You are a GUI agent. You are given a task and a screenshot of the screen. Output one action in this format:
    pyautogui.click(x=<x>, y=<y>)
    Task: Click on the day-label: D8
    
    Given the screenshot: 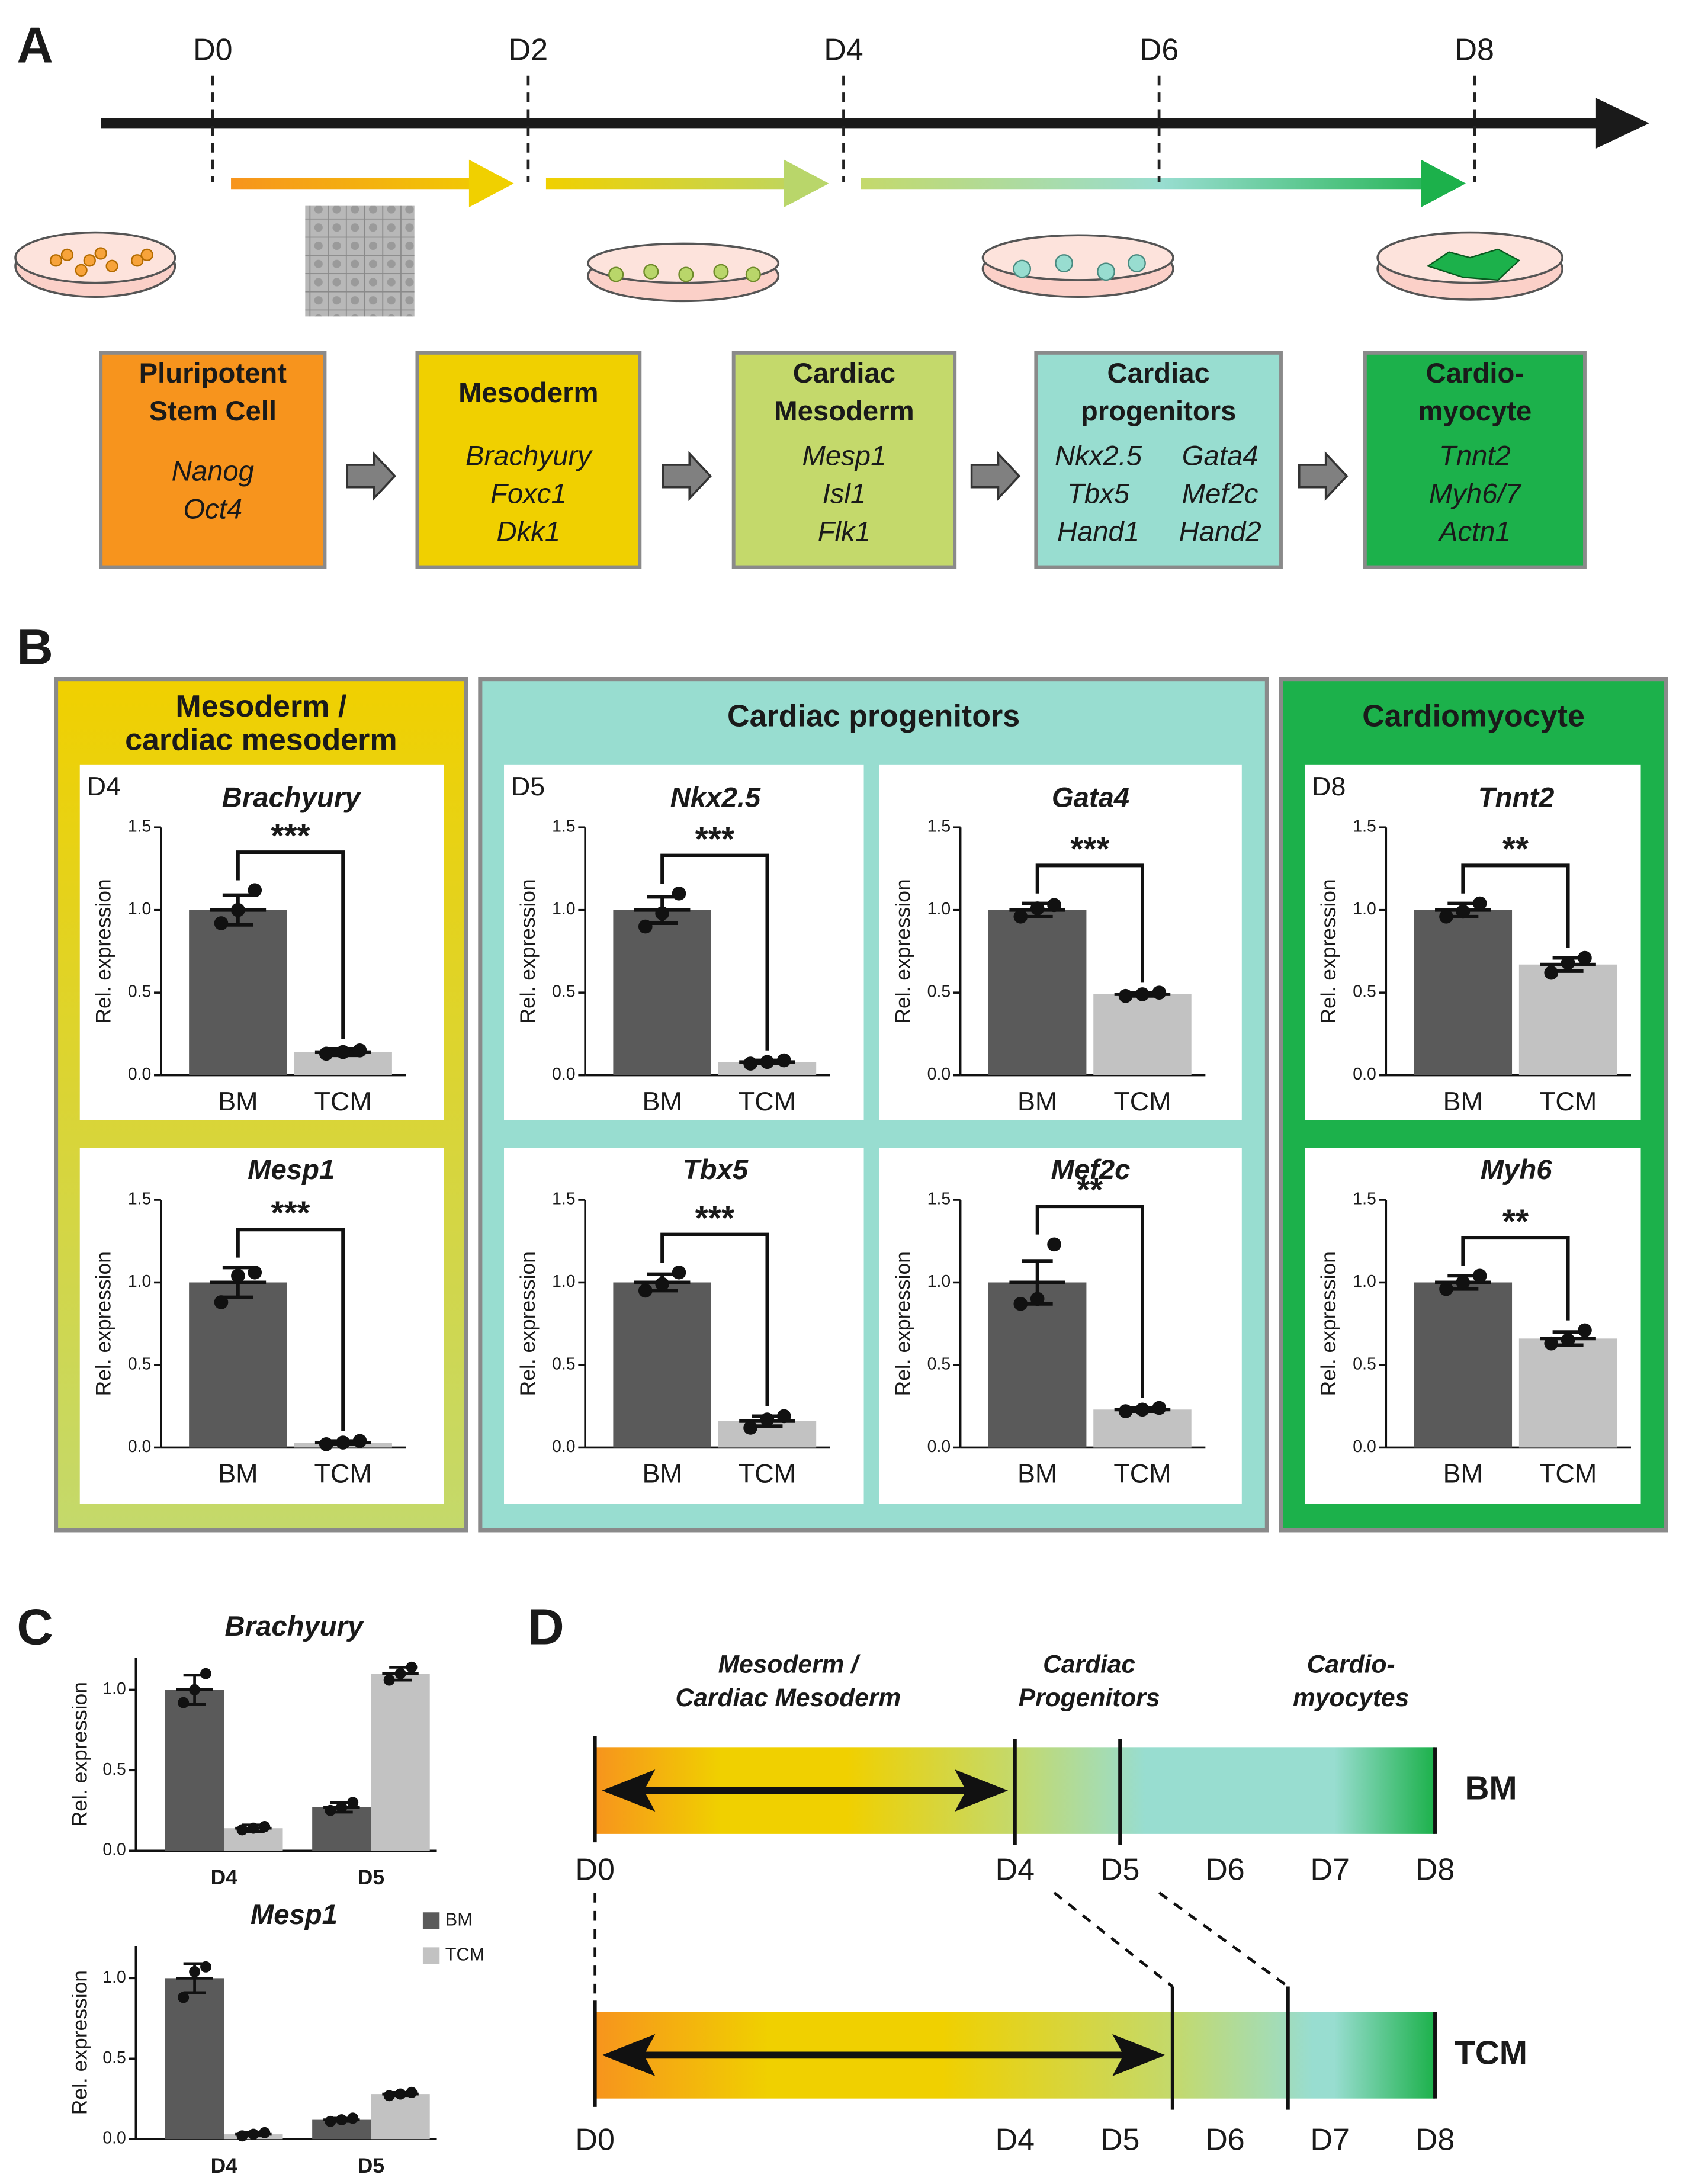 What is the action you would take?
    pyautogui.click(x=1329, y=786)
    